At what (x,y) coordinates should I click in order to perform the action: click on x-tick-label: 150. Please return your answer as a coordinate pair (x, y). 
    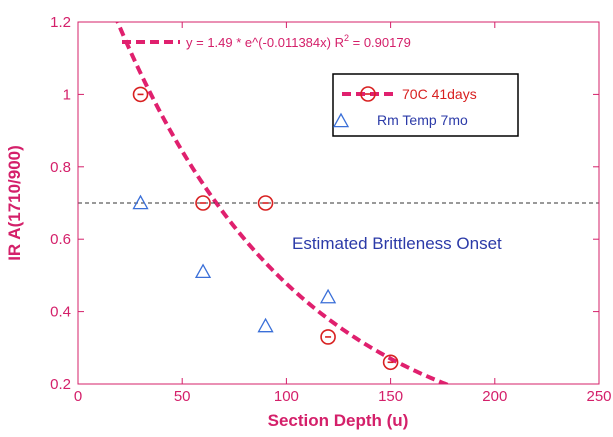
    Looking at the image, I should click on (390, 396).